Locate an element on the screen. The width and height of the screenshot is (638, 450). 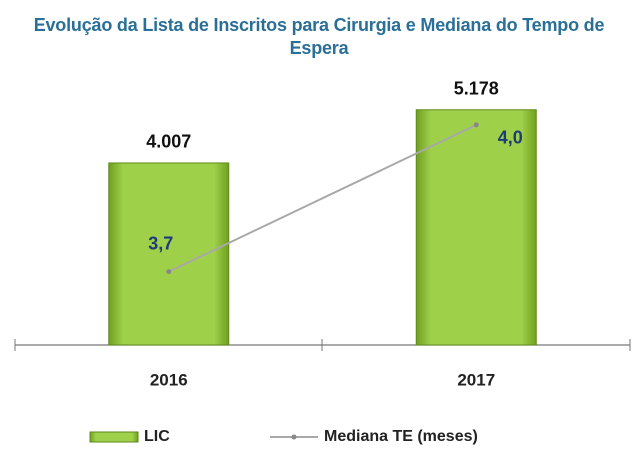
x-tick-label: 2016 is located at coordinates (169, 379).